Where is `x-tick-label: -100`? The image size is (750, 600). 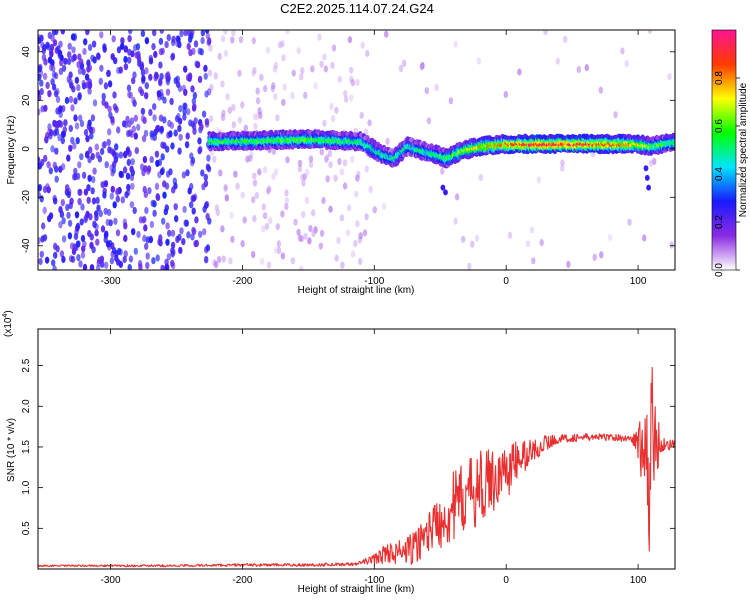 x-tick-label: -100 is located at coordinates (374, 580).